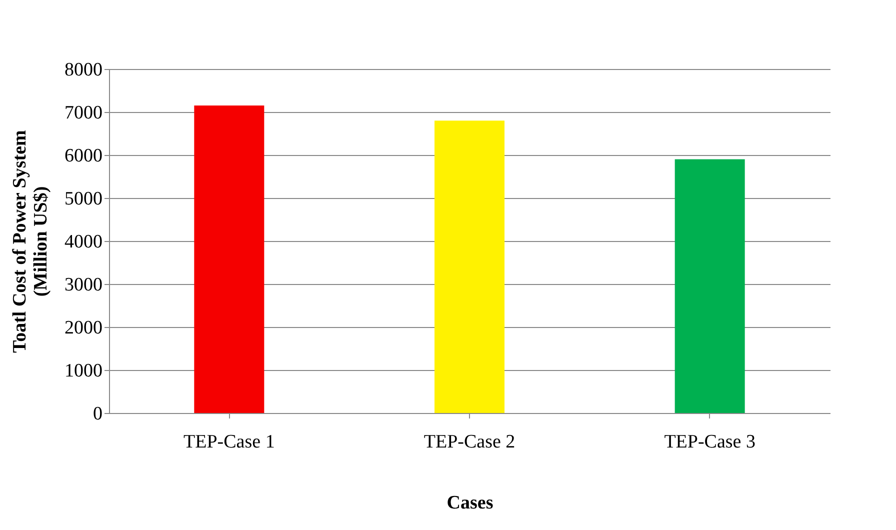  What do you see at coordinates (83, 113) in the screenshot?
I see `y-tick-label: 7000` at bounding box center [83, 113].